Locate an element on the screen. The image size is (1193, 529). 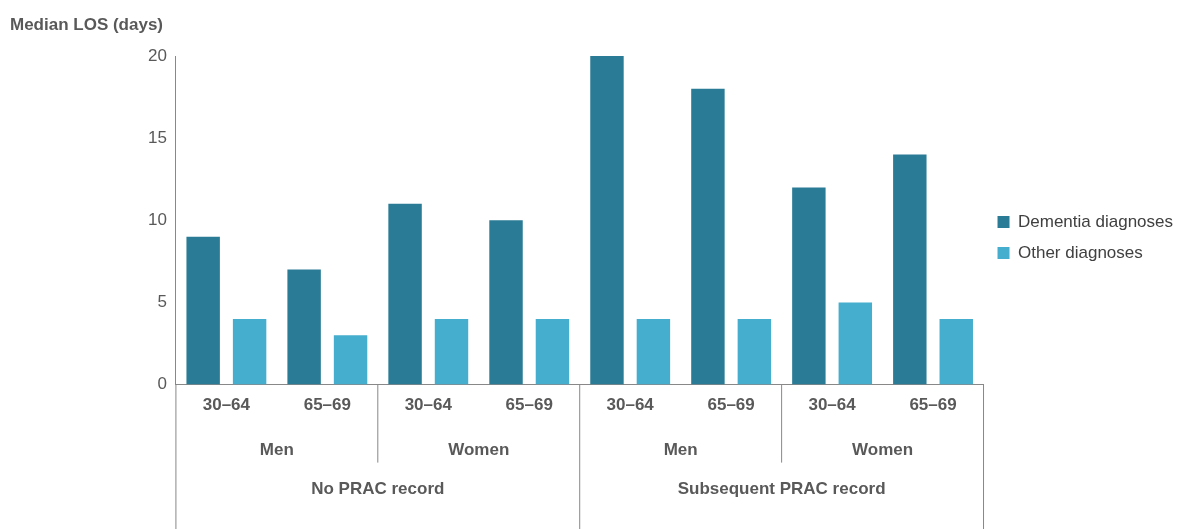
text: Subsequent PRAC record is located at coordinates (781, 489).